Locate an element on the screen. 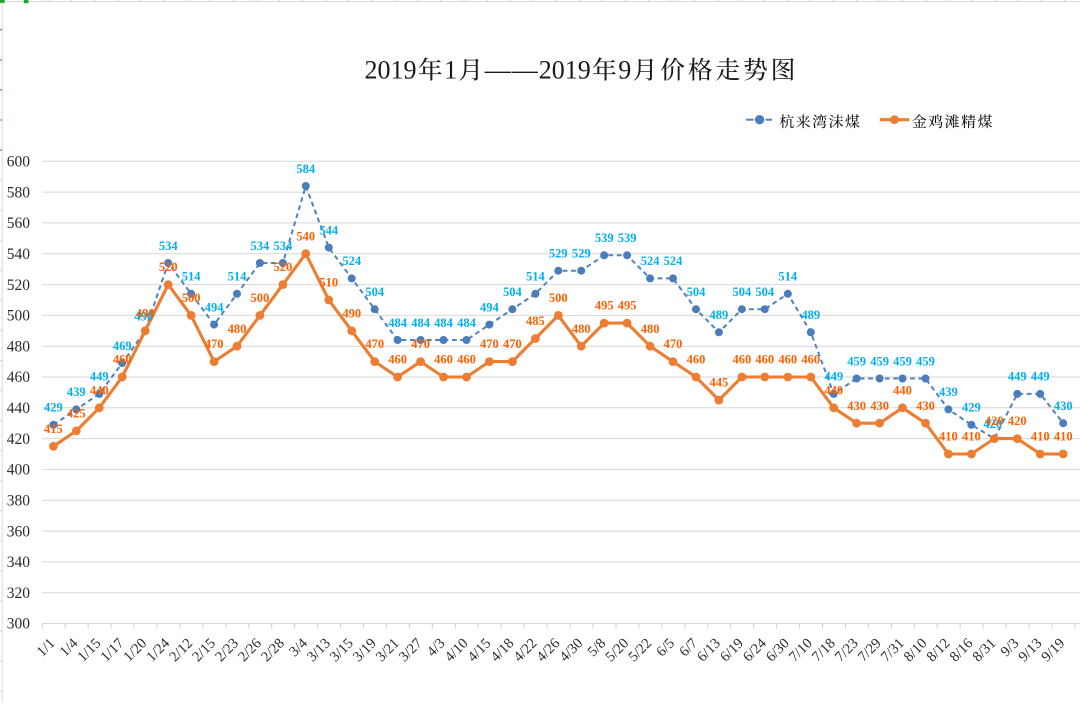 This screenshot has width=1080, height=707. svg-text: 560 is located at coordinates (19, 223).